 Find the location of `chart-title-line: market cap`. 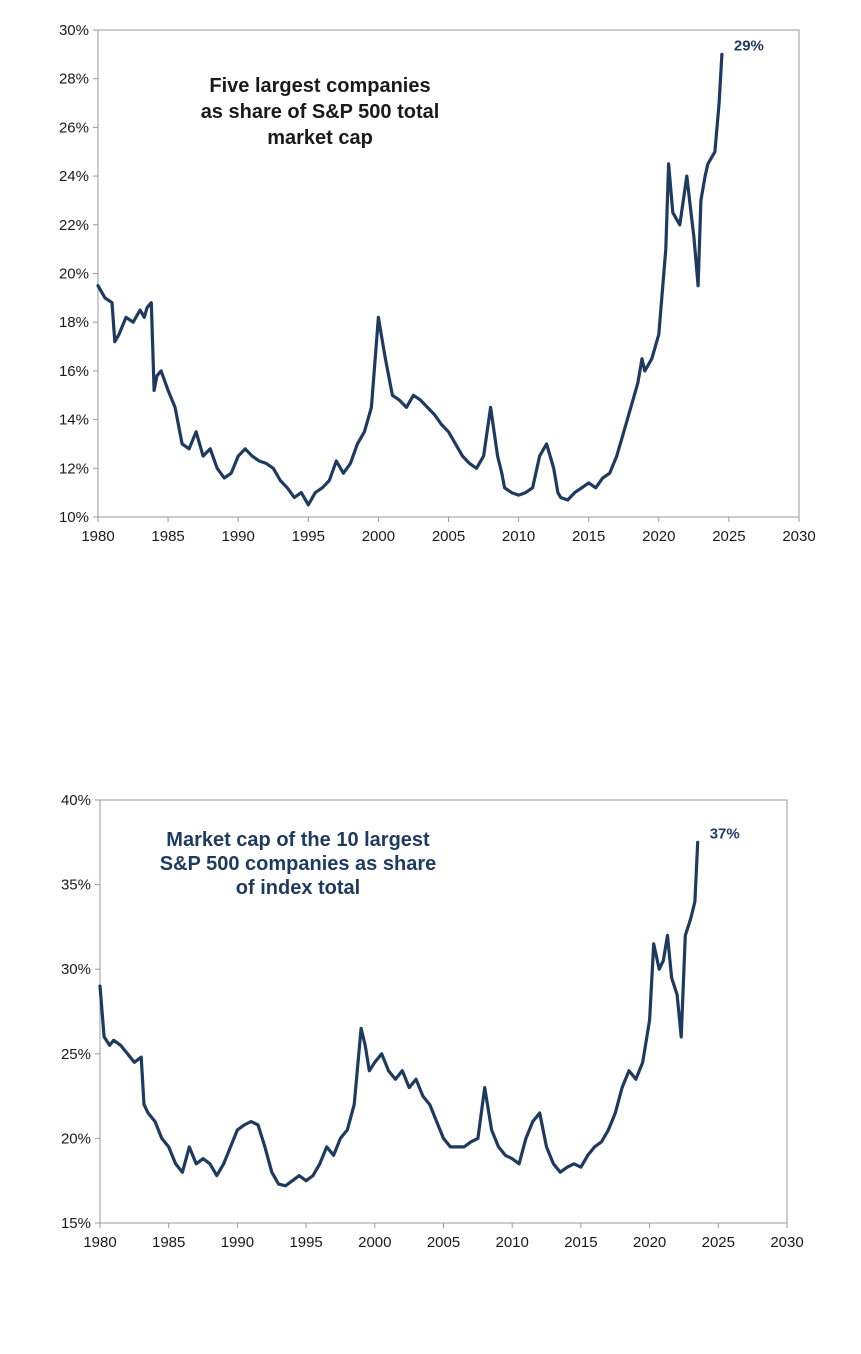

chart-title-line: market cap is located at coordinates (320, 138).